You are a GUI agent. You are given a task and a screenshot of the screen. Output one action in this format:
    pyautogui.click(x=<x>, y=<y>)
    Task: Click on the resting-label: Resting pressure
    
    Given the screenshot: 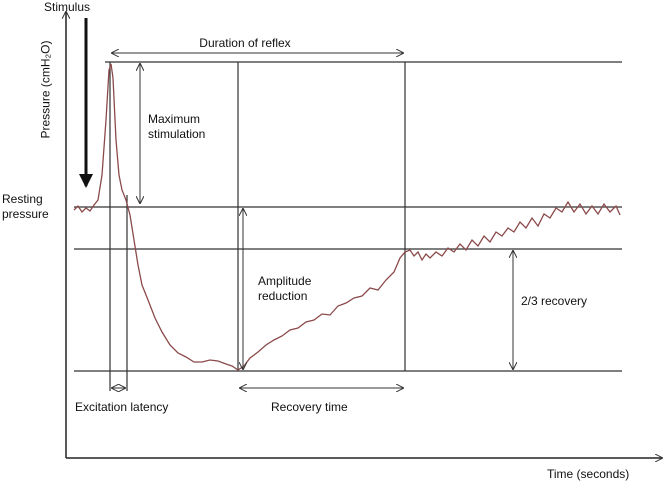 What is the action you would take?
    pyautogui.click(x=25, y=206)
    